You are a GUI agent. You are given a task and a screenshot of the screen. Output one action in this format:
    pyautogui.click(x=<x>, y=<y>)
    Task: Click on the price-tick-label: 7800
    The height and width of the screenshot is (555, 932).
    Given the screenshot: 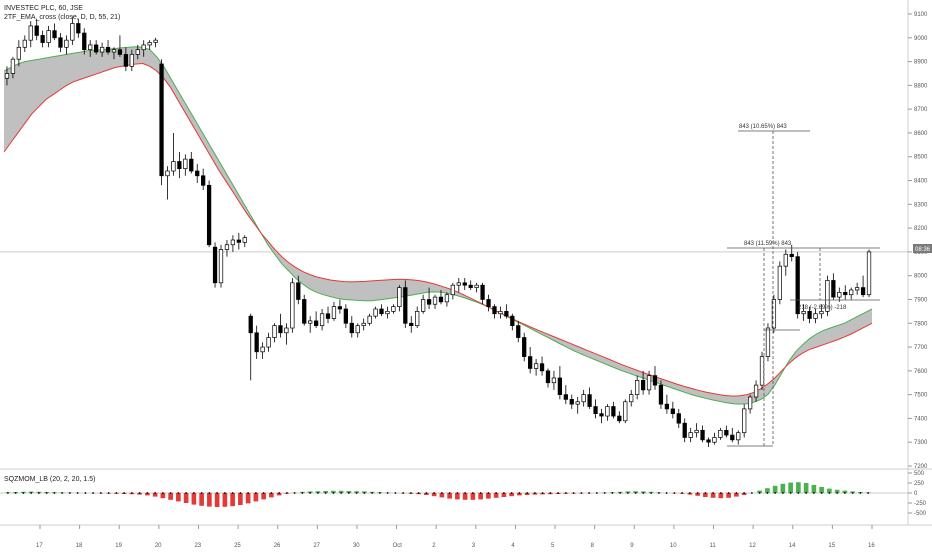 What is the action you would take?
    pyautogui.click(x=921, y=324)
    